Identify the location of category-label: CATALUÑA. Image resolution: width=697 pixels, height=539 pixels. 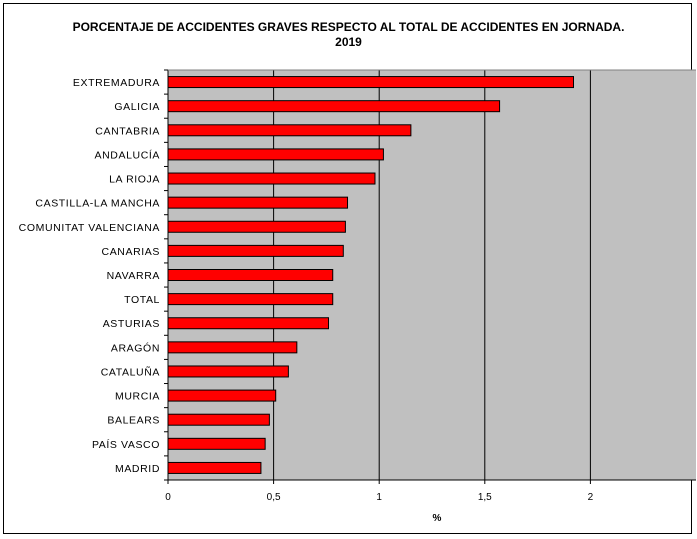
(130, 371).